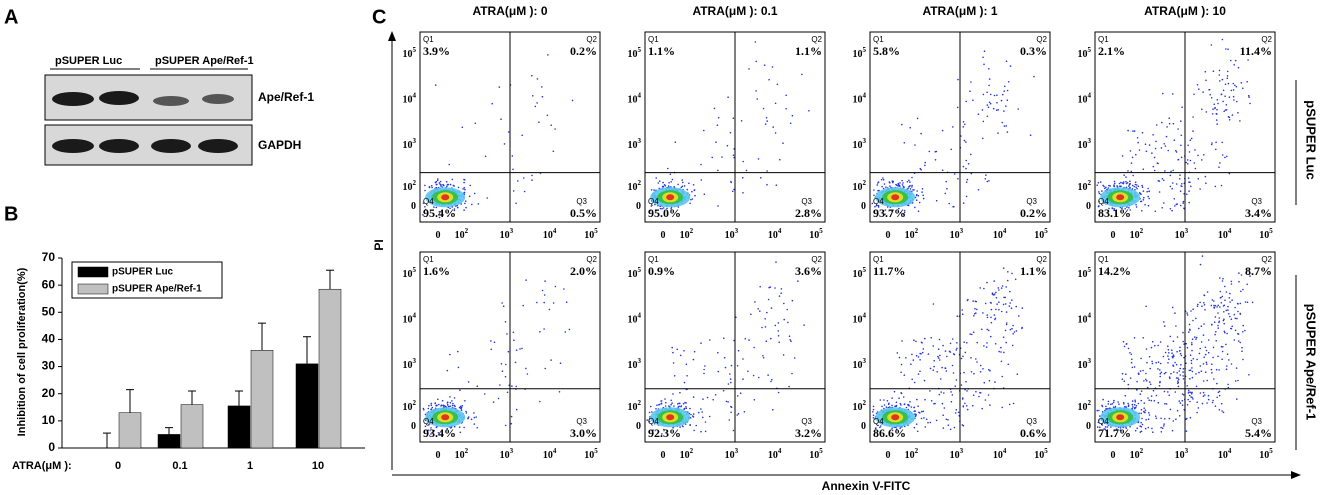 Image resolution: width=1324 pixels, height=495 pixels. I want to click on band, so click(218, 146).